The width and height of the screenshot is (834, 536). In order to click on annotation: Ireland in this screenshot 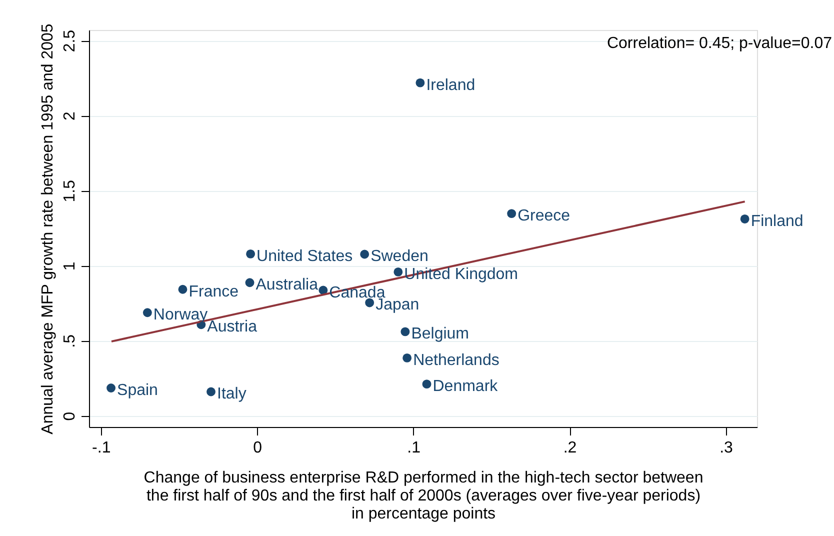, I will do `click(451, 85)`.